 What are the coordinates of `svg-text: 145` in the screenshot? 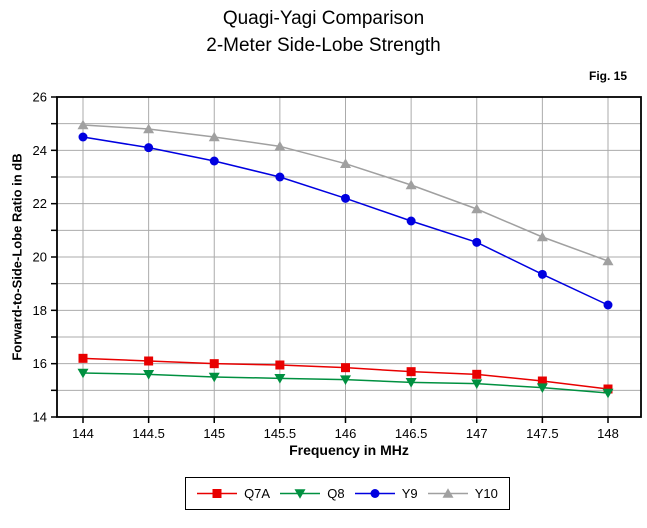 It's located at (214, 433).